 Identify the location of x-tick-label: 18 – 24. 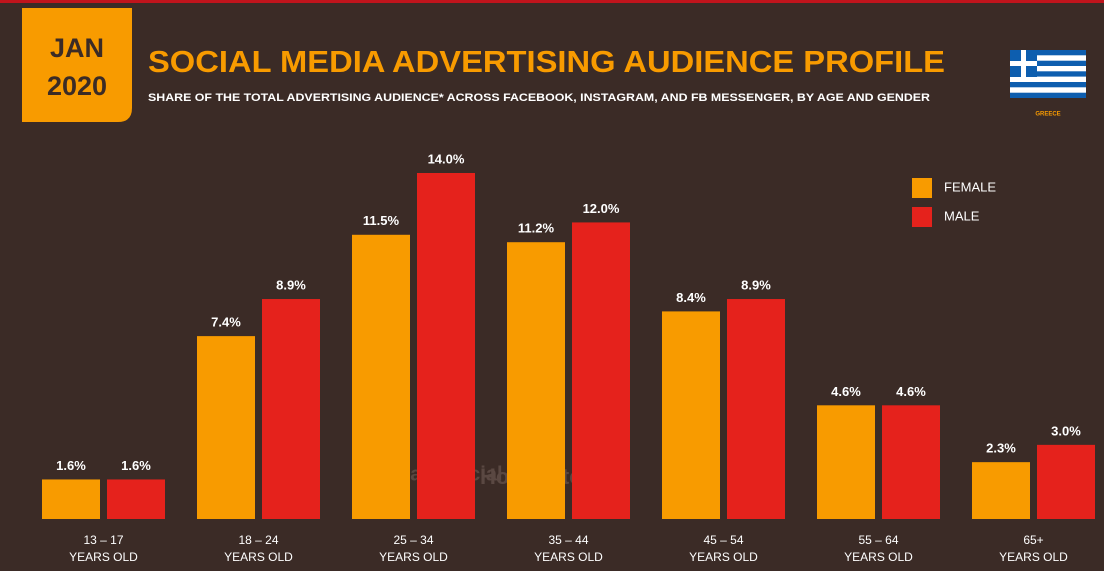
(258, 540).